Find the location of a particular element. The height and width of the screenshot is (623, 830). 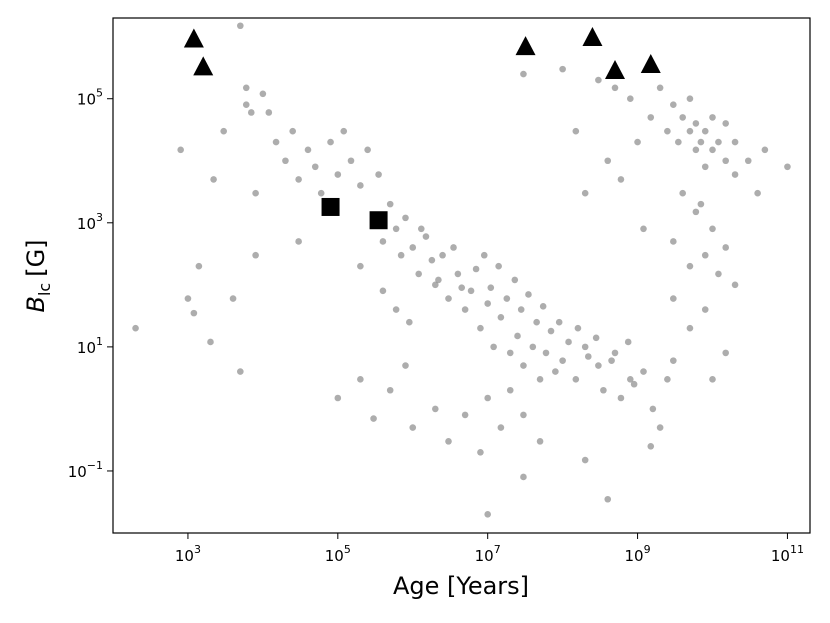

x-tick-label: 10³ is located at coordinates (188, 554).